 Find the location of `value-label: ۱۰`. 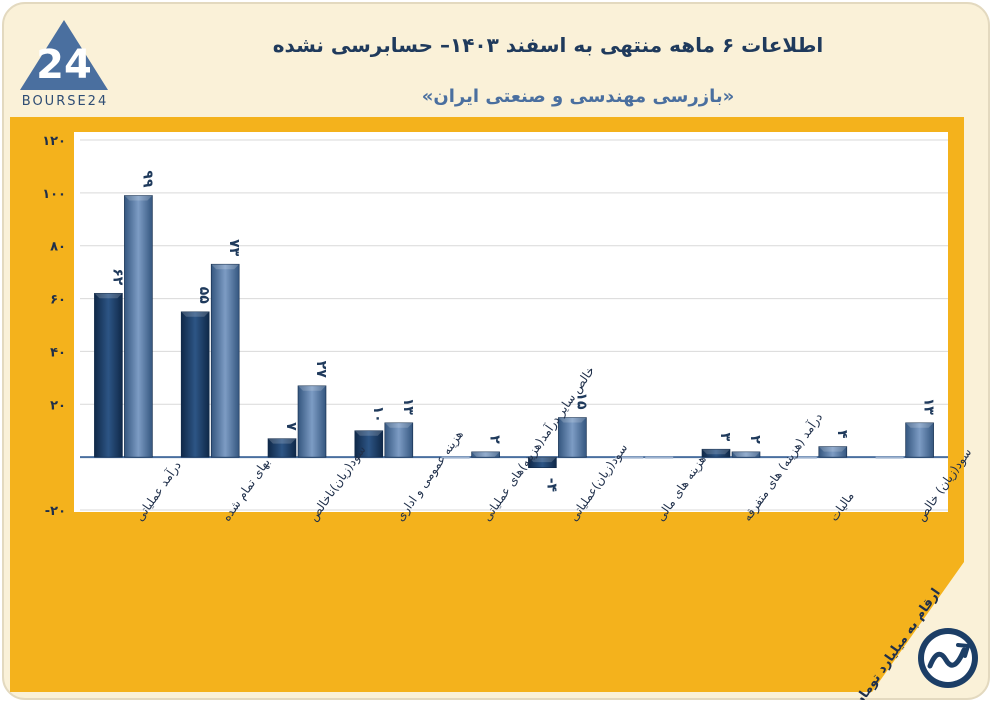

value-label: ۱۰ is located at coordinates (378, 414).